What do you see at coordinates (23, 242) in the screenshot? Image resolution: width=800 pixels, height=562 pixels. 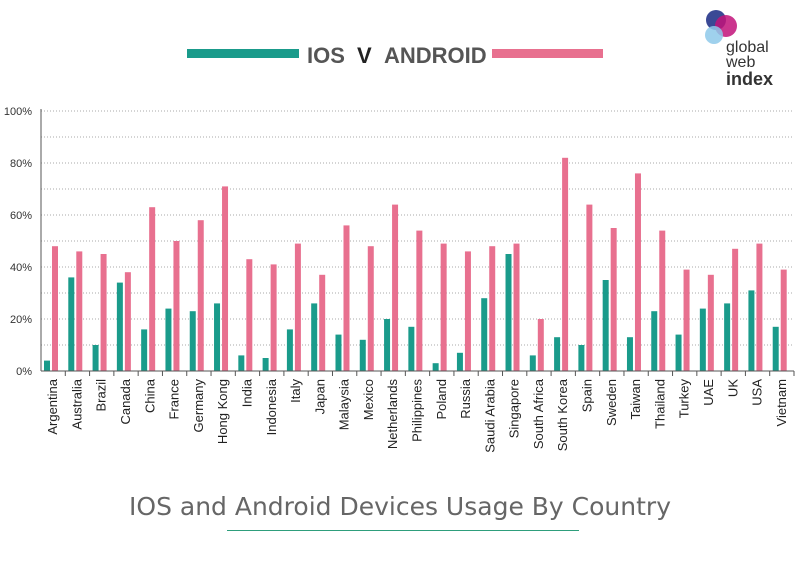 I see `y-axis: 0% 20% 40% 60% 80% 100%` at bounding box center [23, 242].